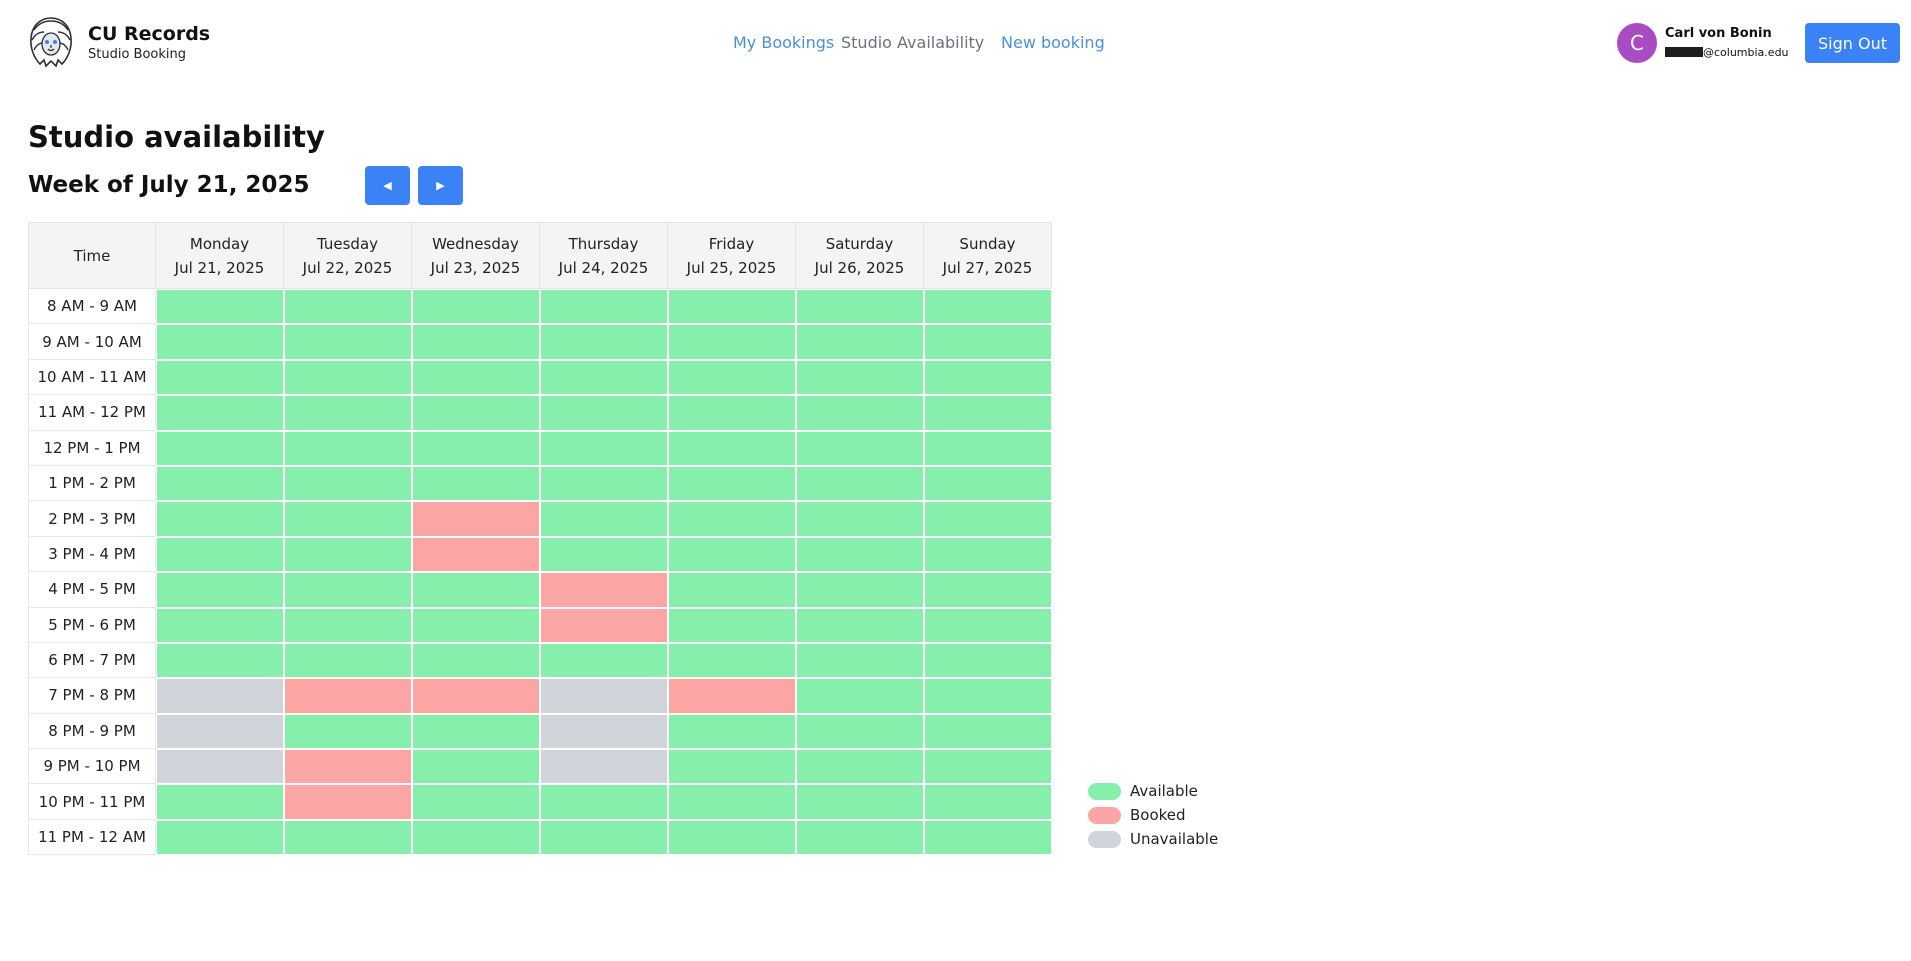 Image resolution: width=1911 pixels, height=961 pixels. Describe the element at coordinates (440, 185) in the screenshot. I see `next-week-button: ▶` at that location.